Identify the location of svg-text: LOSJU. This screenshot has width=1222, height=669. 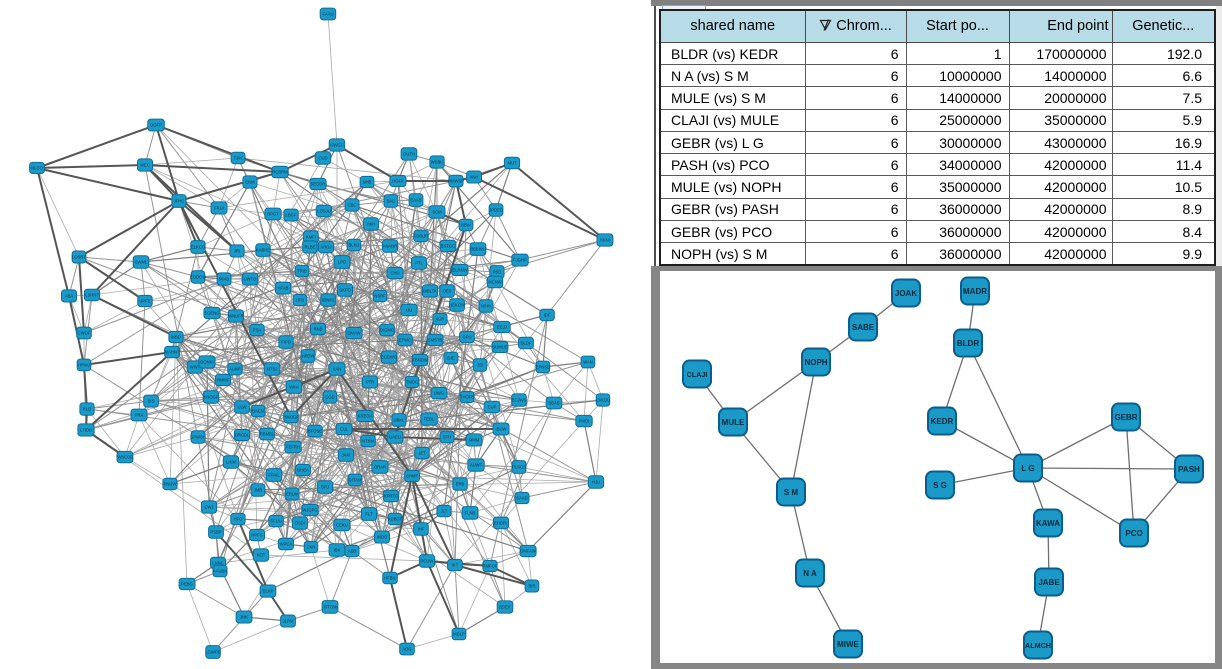
(324, 211).